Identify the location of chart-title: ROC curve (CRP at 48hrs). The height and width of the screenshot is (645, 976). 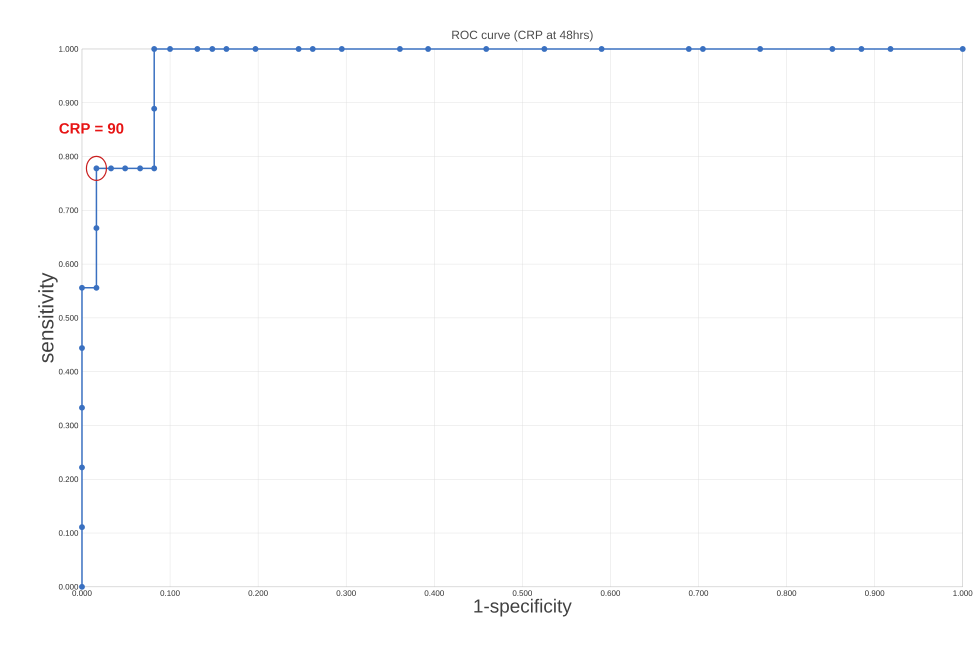
(522, 36).